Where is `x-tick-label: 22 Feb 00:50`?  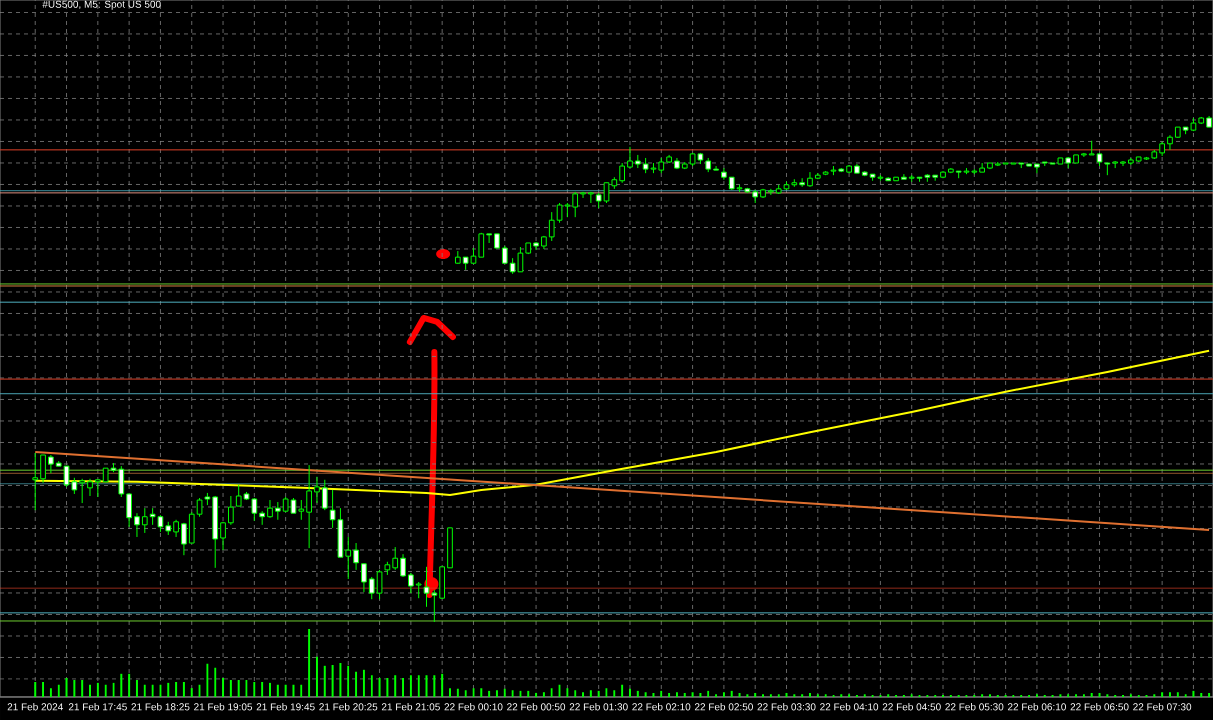
x-tick-label: 22 Feb 00:50 is located at coordinates (536, 707).